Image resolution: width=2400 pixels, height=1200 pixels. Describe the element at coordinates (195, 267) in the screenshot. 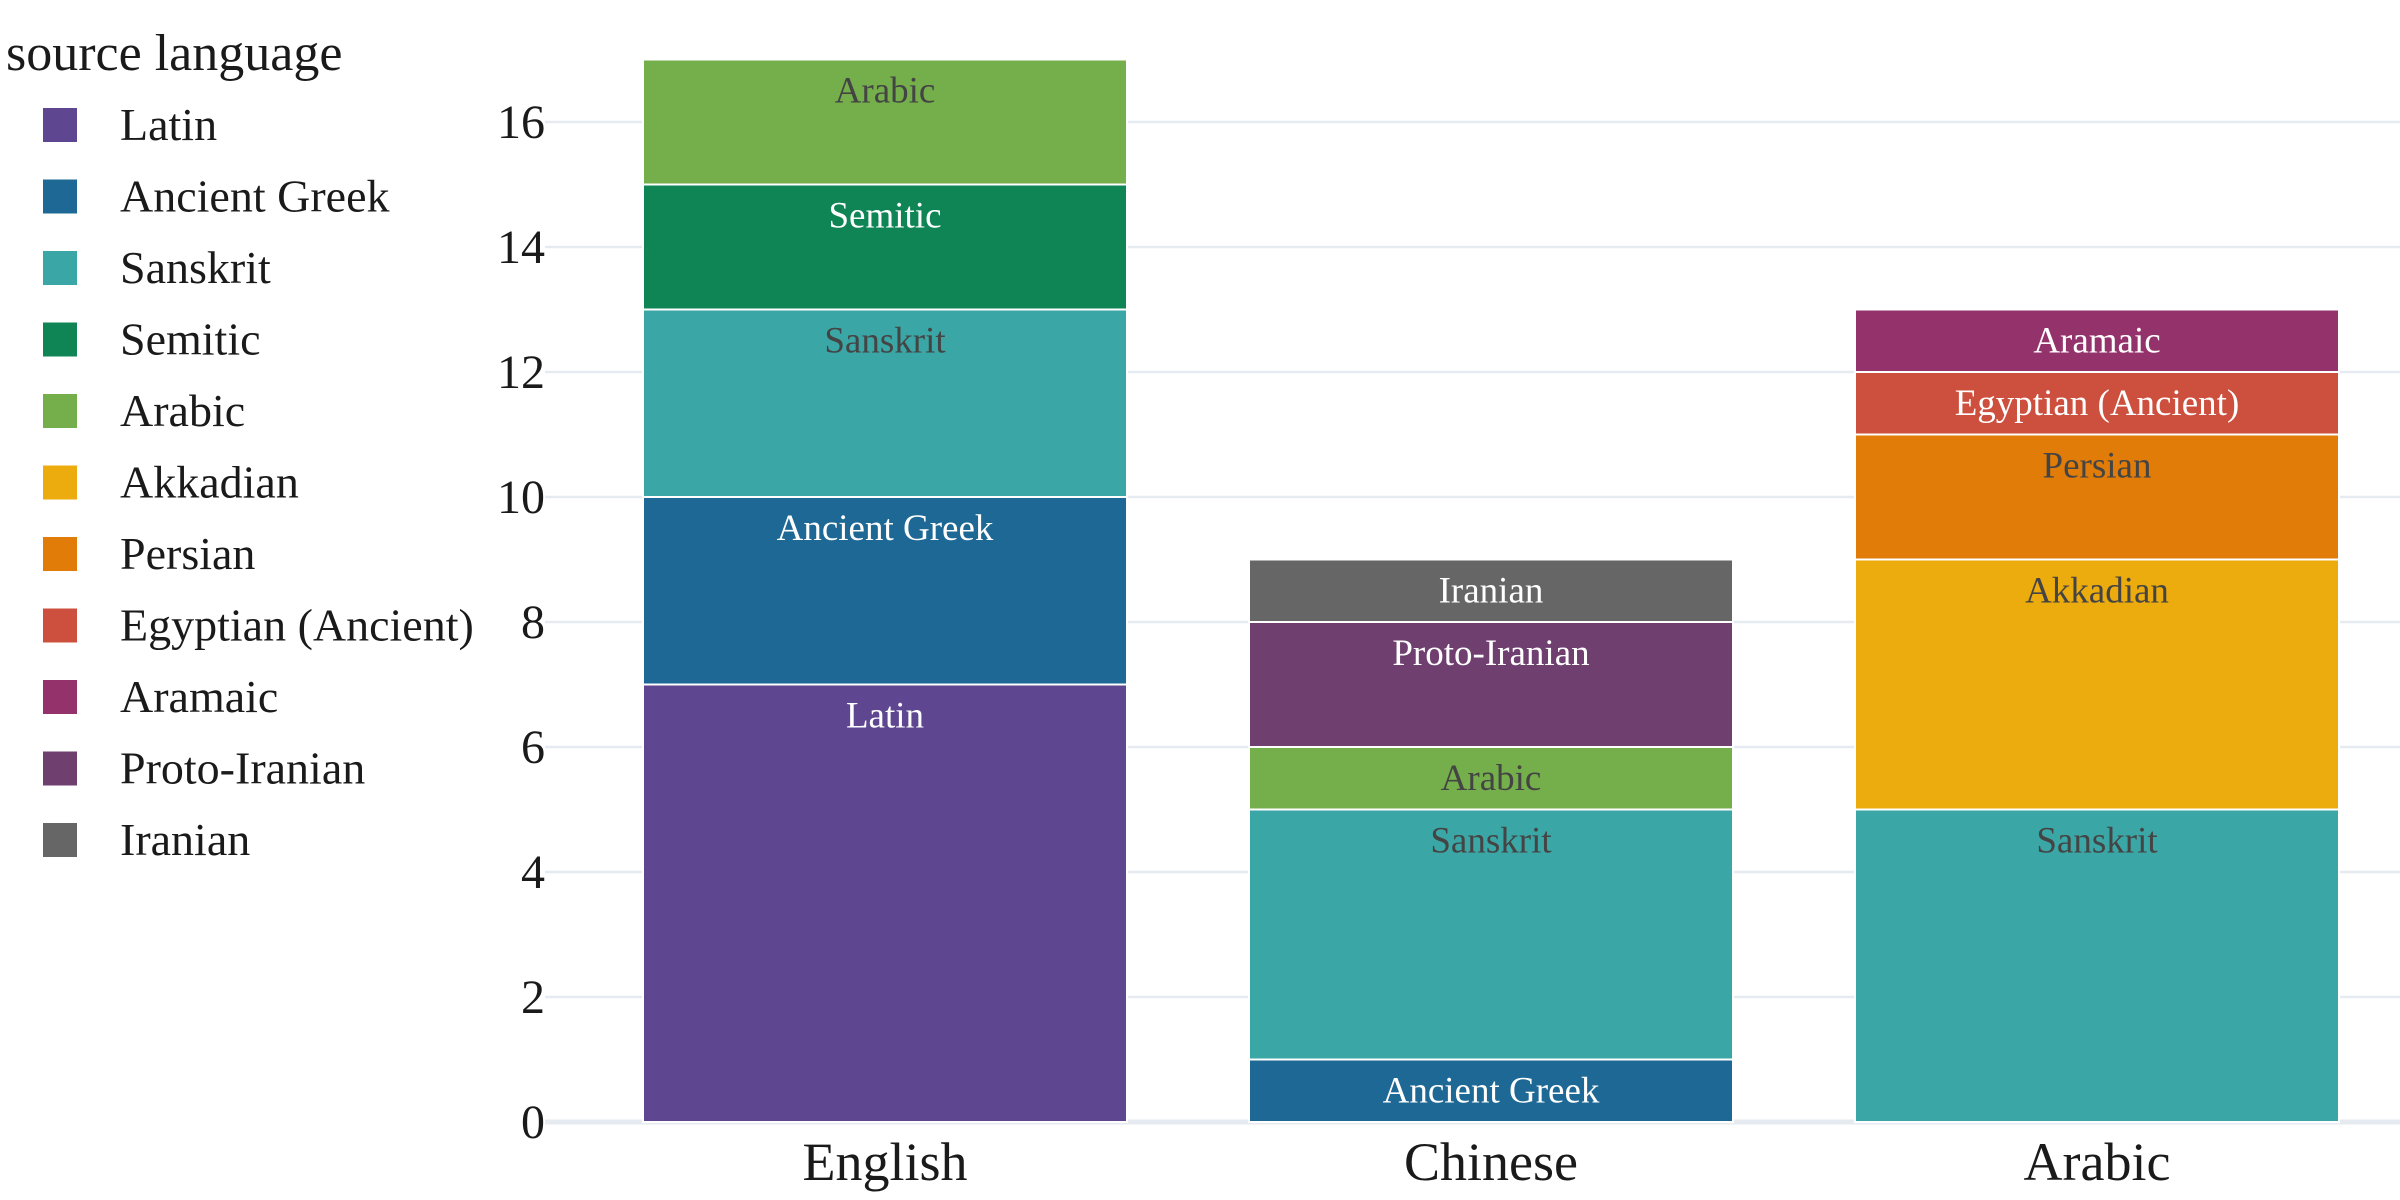

I see `legend-item-label: Sanskrit` at that location.